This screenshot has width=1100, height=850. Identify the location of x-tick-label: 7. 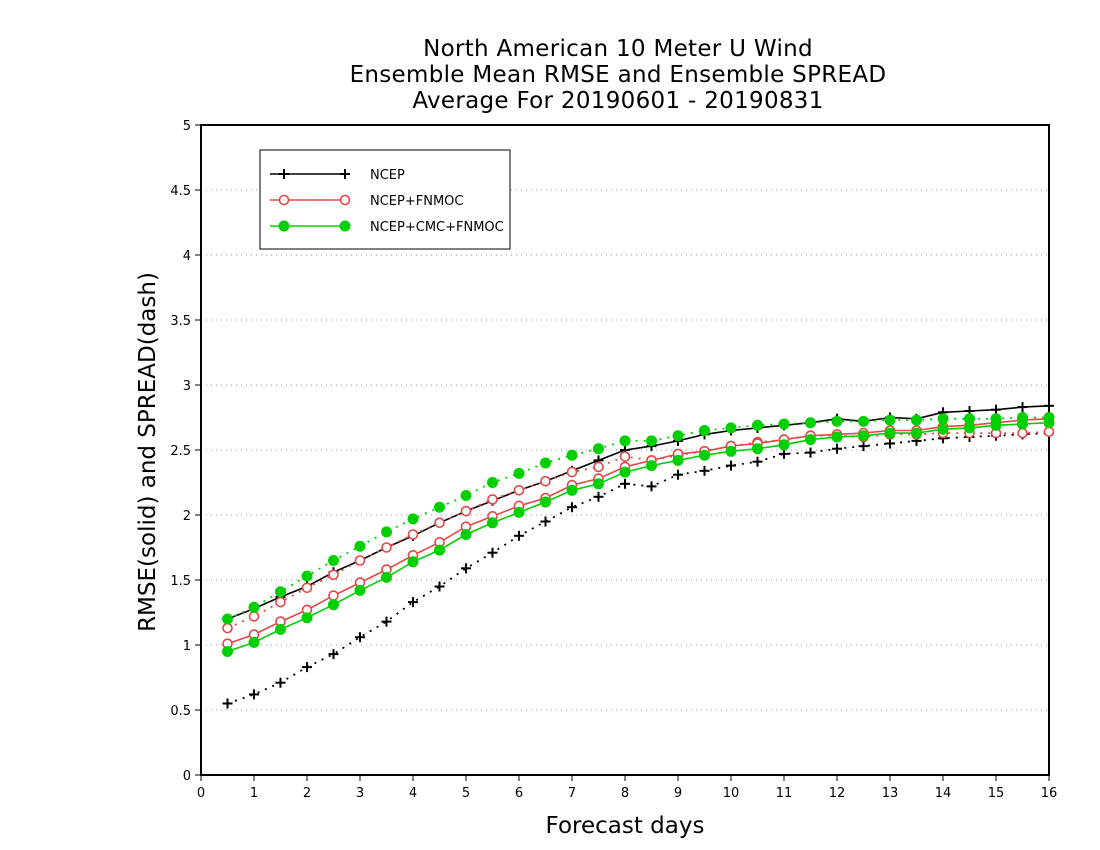
(572, 793).